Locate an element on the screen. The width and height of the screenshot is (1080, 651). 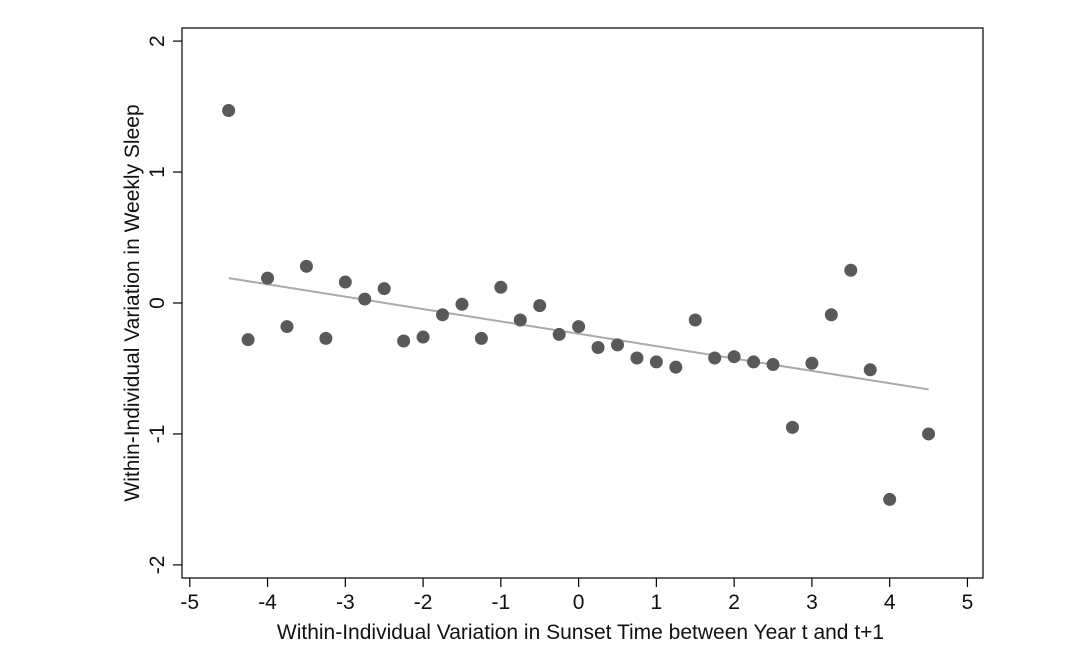
x-tick-label: 3 is located at coordinates (812, 602).